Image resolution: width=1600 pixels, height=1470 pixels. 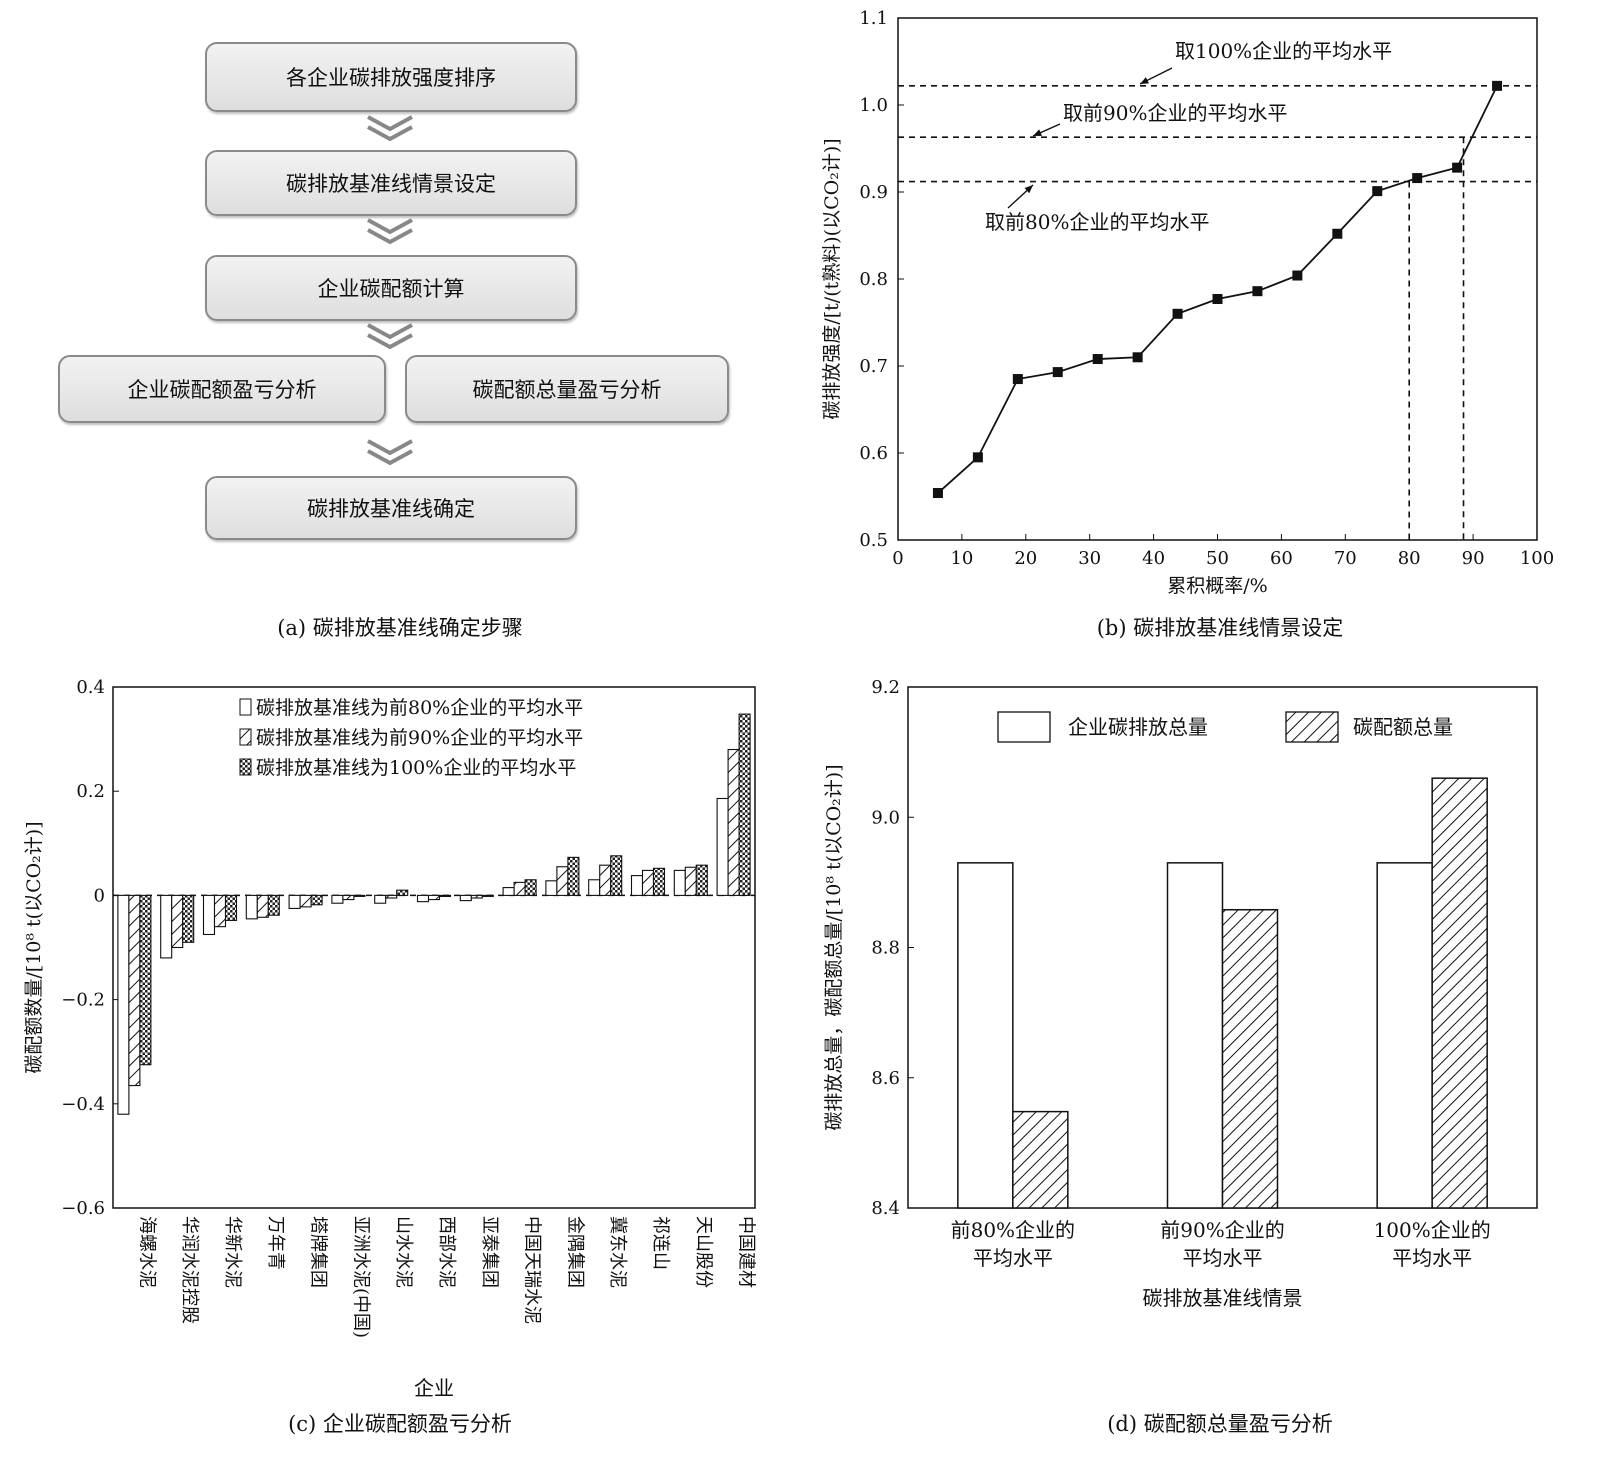 What do you see at coordinates (434, 1388) in the screenshot?
I see `x-axis-label: 企业` at bounding box center [434, 1388].